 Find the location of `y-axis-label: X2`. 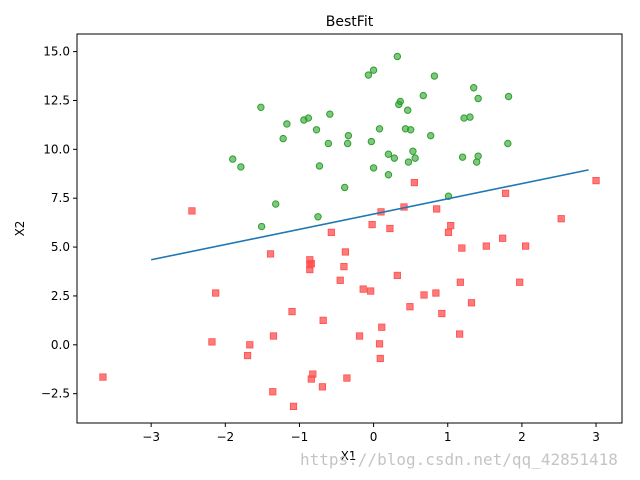

y-axis-label: X2 is located at coordinates (20, 229).